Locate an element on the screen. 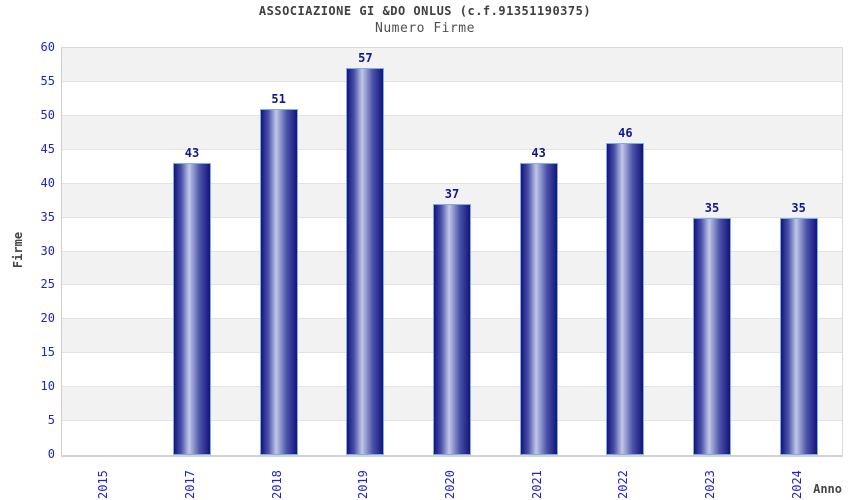 Image resolution: width=850 pixels, height=500 pixels. y-tick-55: 55 is located at coordinates (47, 80).